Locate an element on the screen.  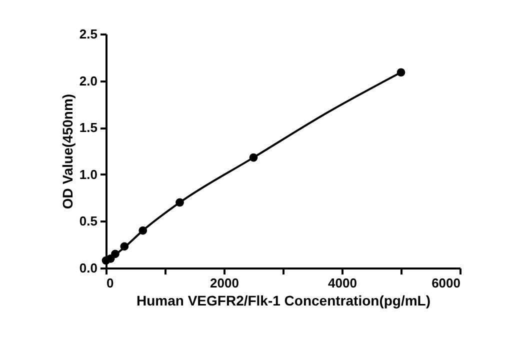
y-tick-label: 1.0 is located at coordinates (88, 174).